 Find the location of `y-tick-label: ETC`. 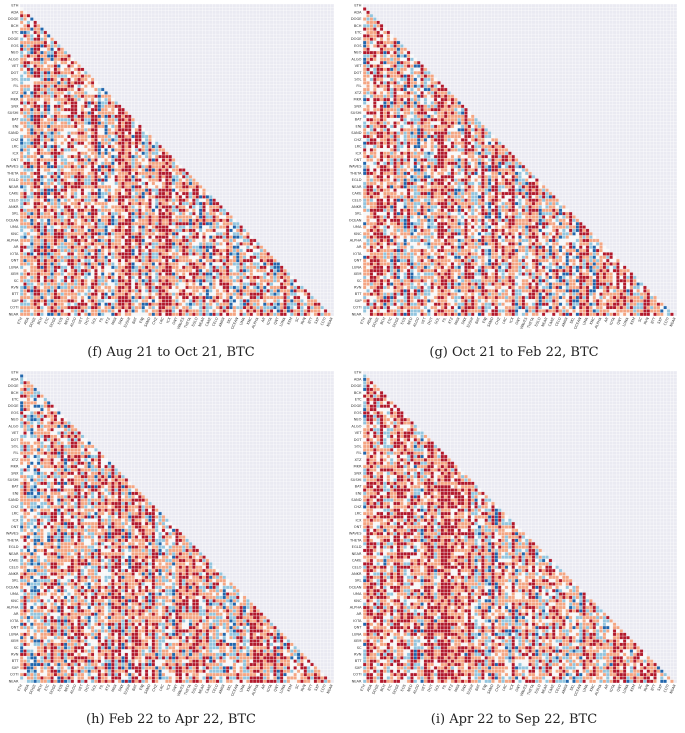

y-tick-label: ETC is located at coordinates (15, 33).